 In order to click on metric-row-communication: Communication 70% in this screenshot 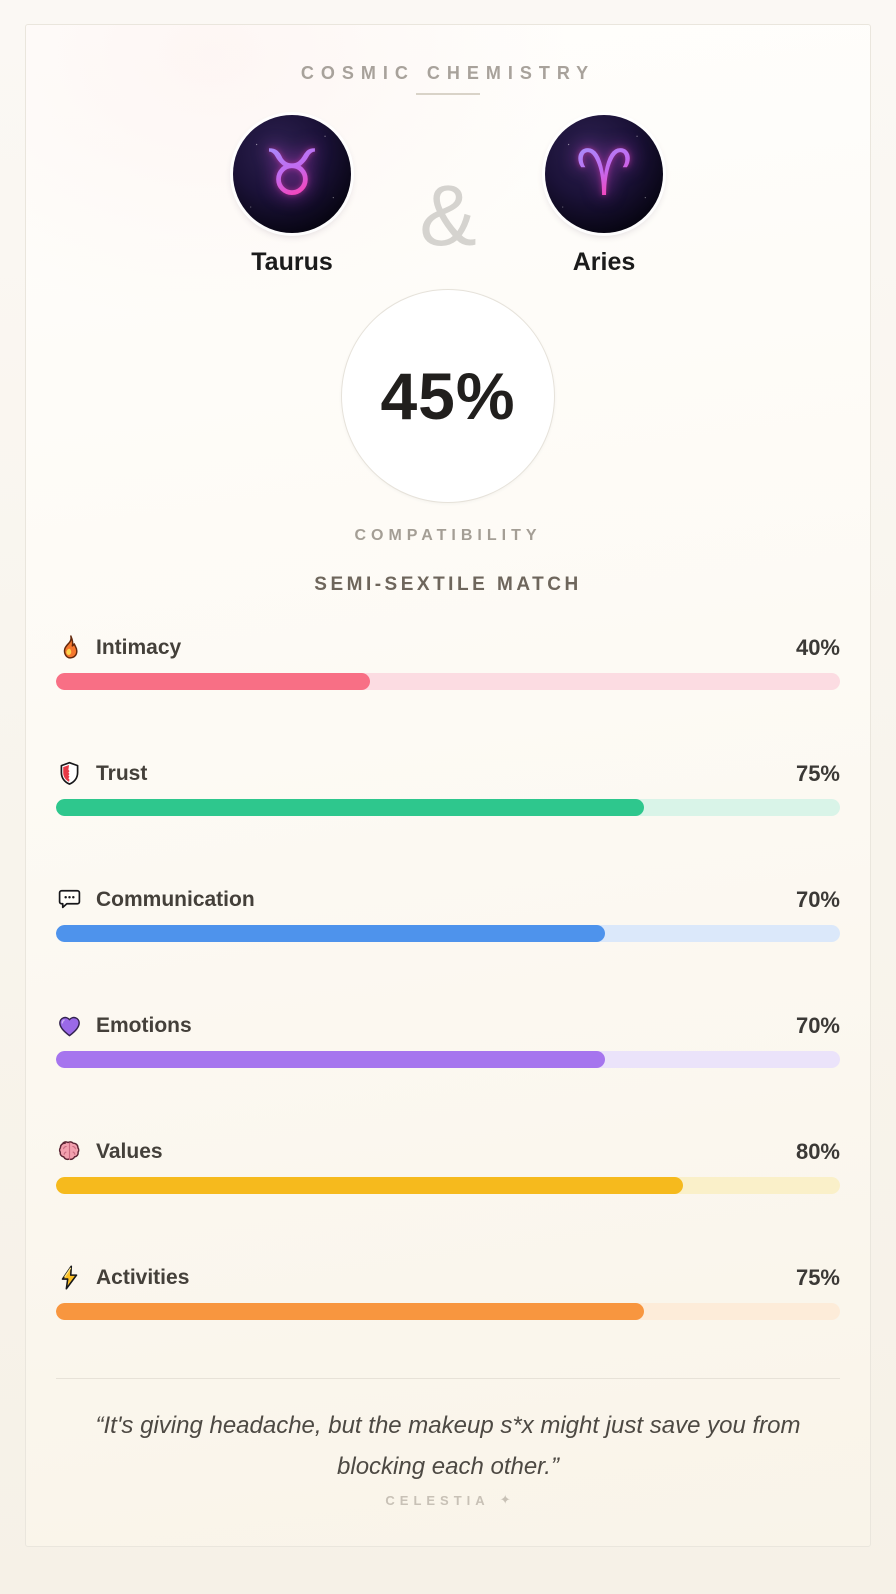, I will do `click(448, 914)`.